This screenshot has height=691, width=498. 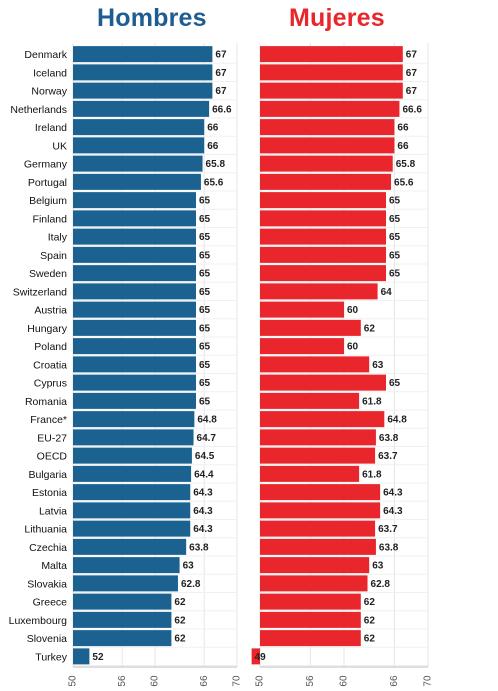 What do you see at coordinates (58, 238) in the screenshot?
I see `country-label: Italy` at bounding box center [58, 238].